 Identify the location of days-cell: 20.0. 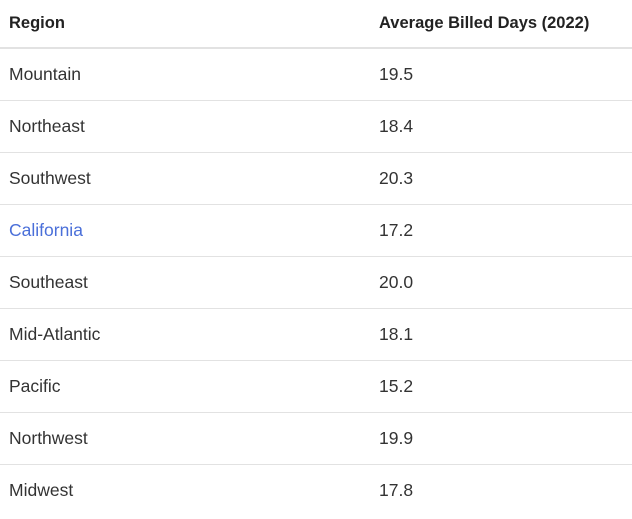
(501, 282).